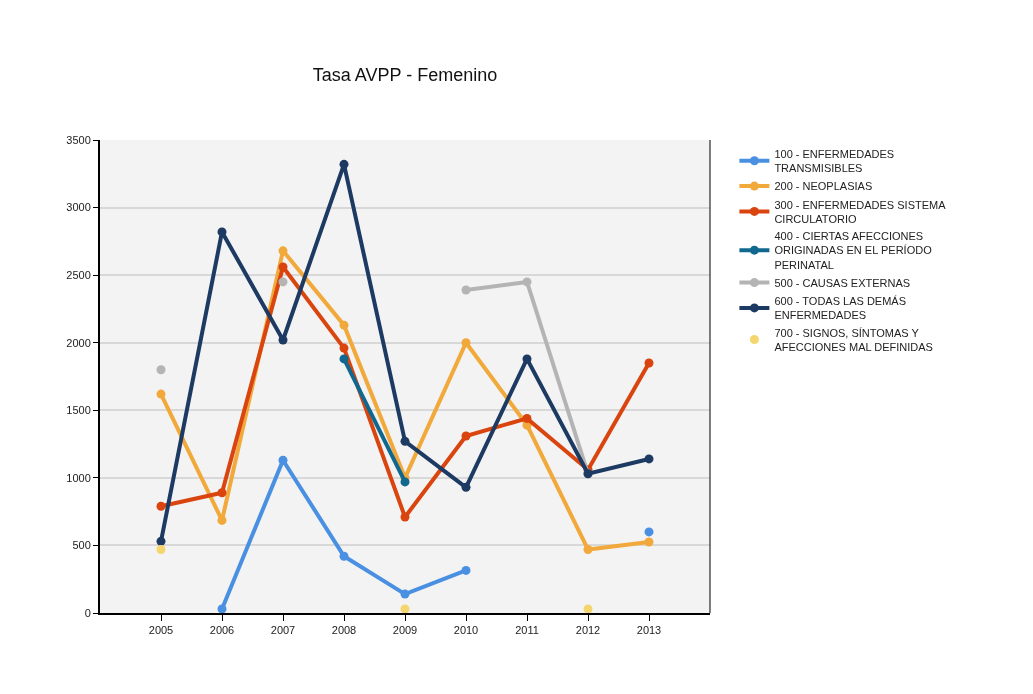  I want to click on legend-label: 300 - ENFERMEDADES SISTEMA CIRCULATORIO, so click(860, 211).